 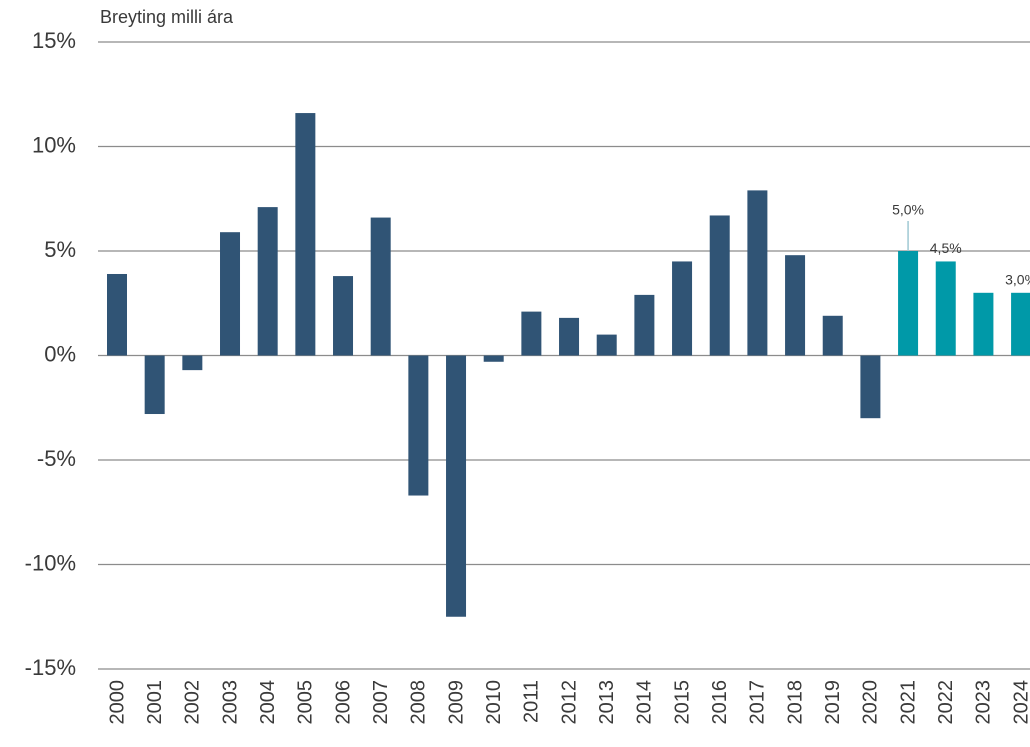 I want to click on x-tick-label: 2023, so click(x=984, y=702).